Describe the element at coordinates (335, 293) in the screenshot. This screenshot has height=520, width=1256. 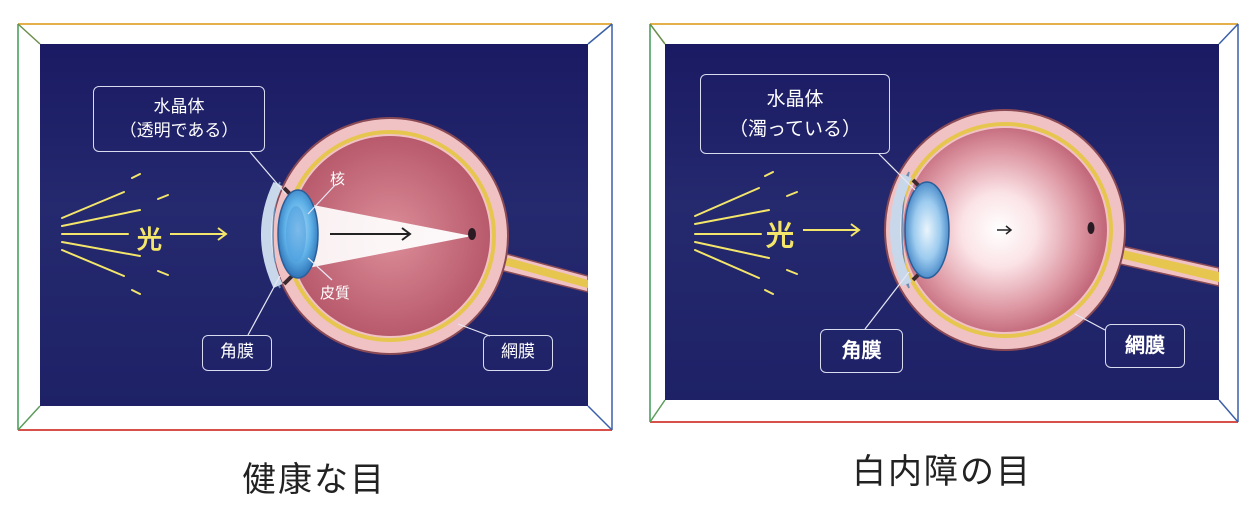
I see `cortex-label: 皮質` at that location.